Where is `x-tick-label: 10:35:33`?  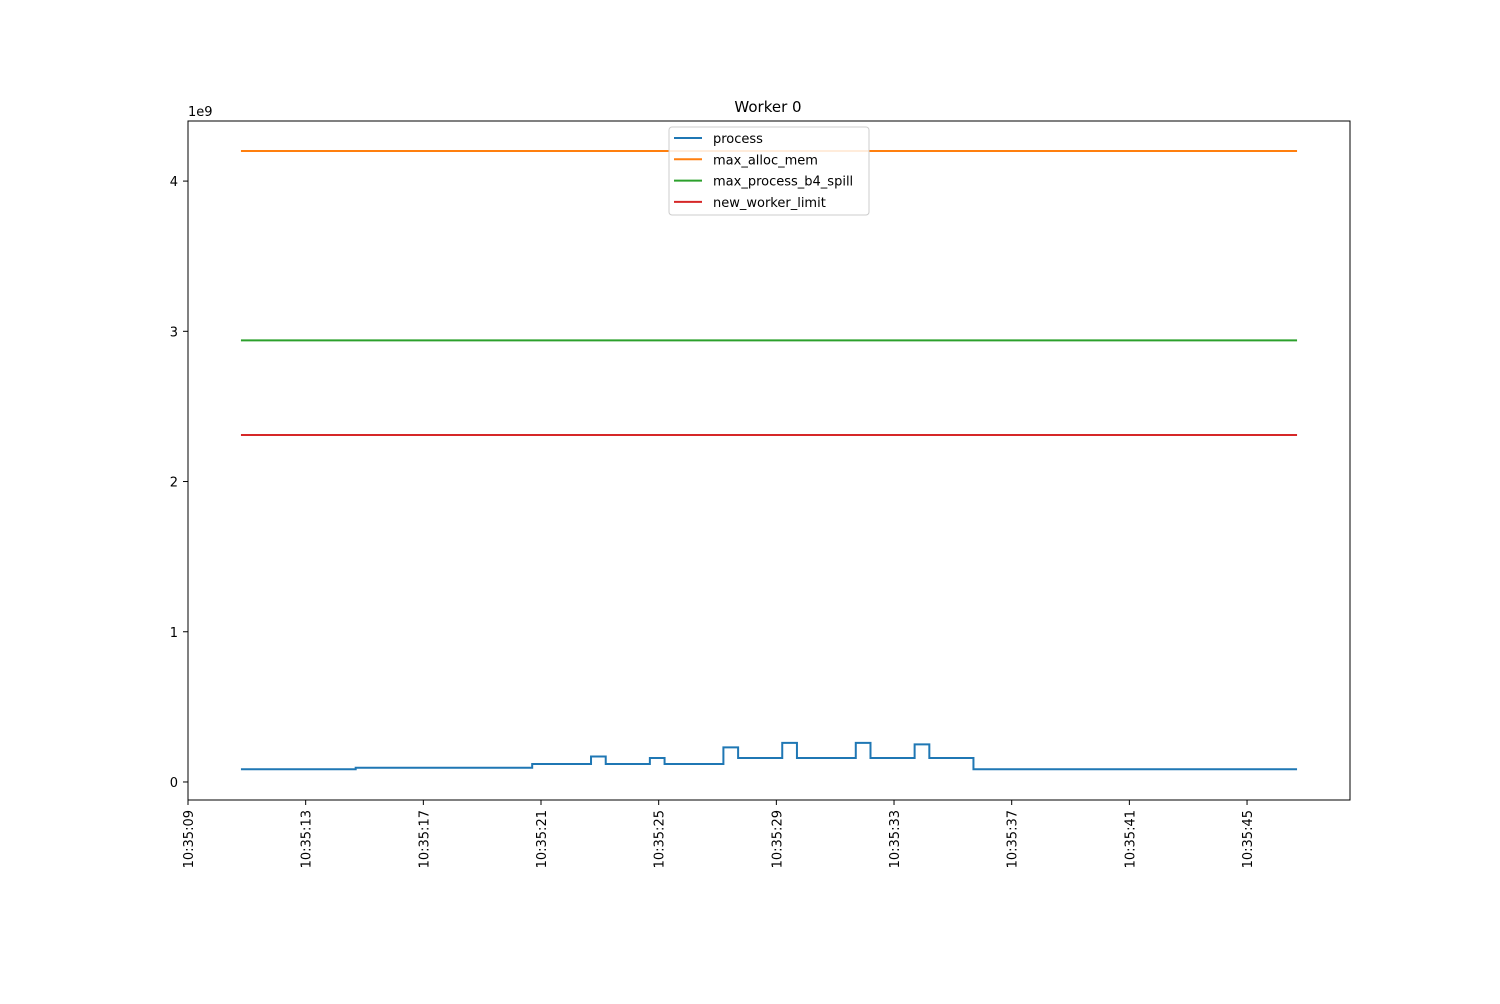
x-tick-label: 10:35:33 is located at coordinates (895, 839).